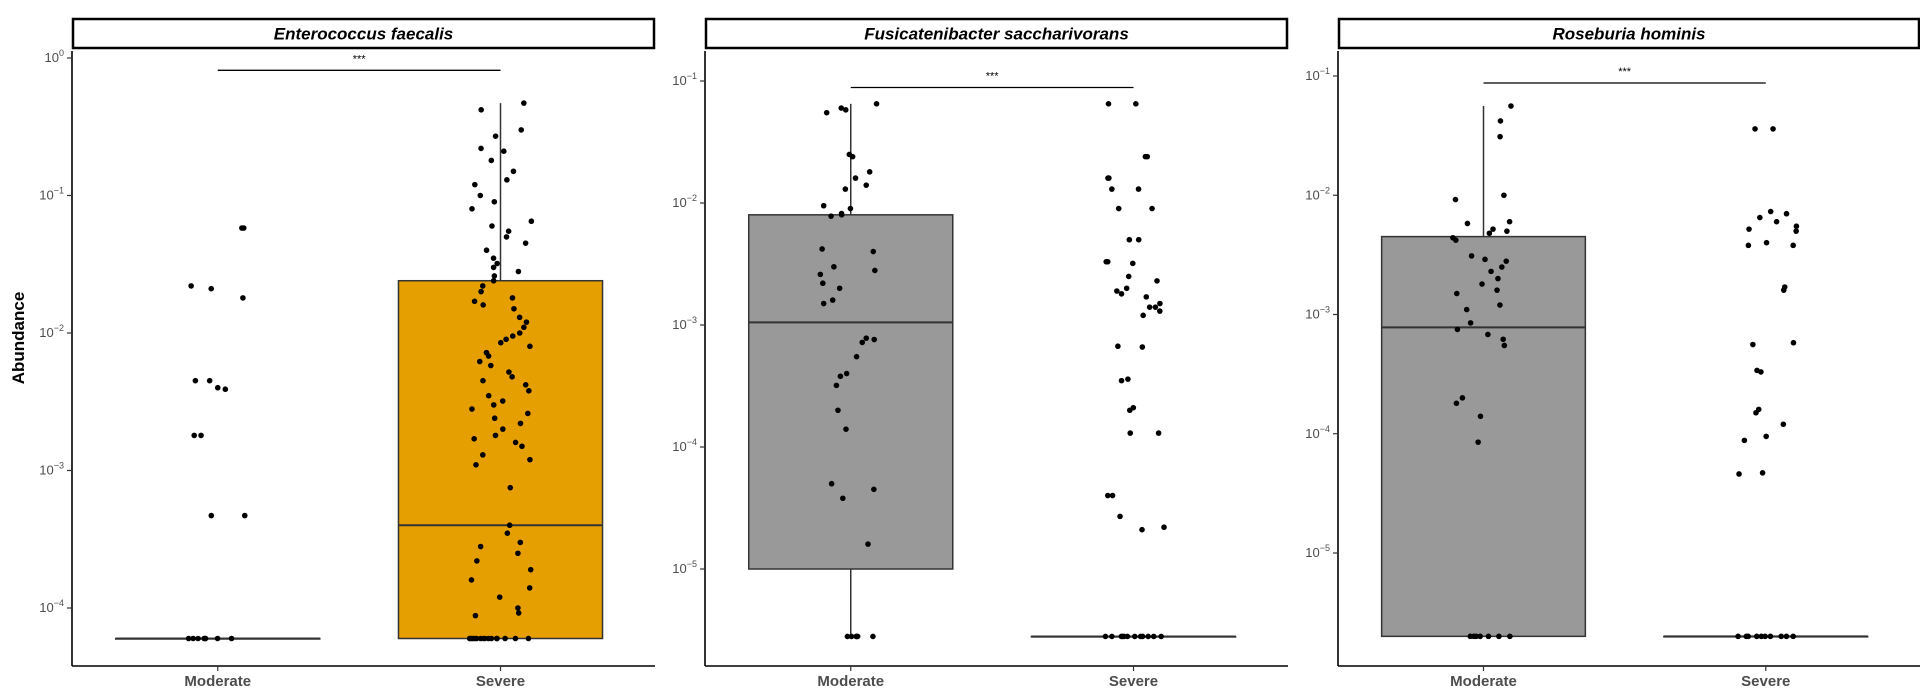  Describe the element at coordinates (363, 33) in the screenshot. I see `facet-strip` at that location.